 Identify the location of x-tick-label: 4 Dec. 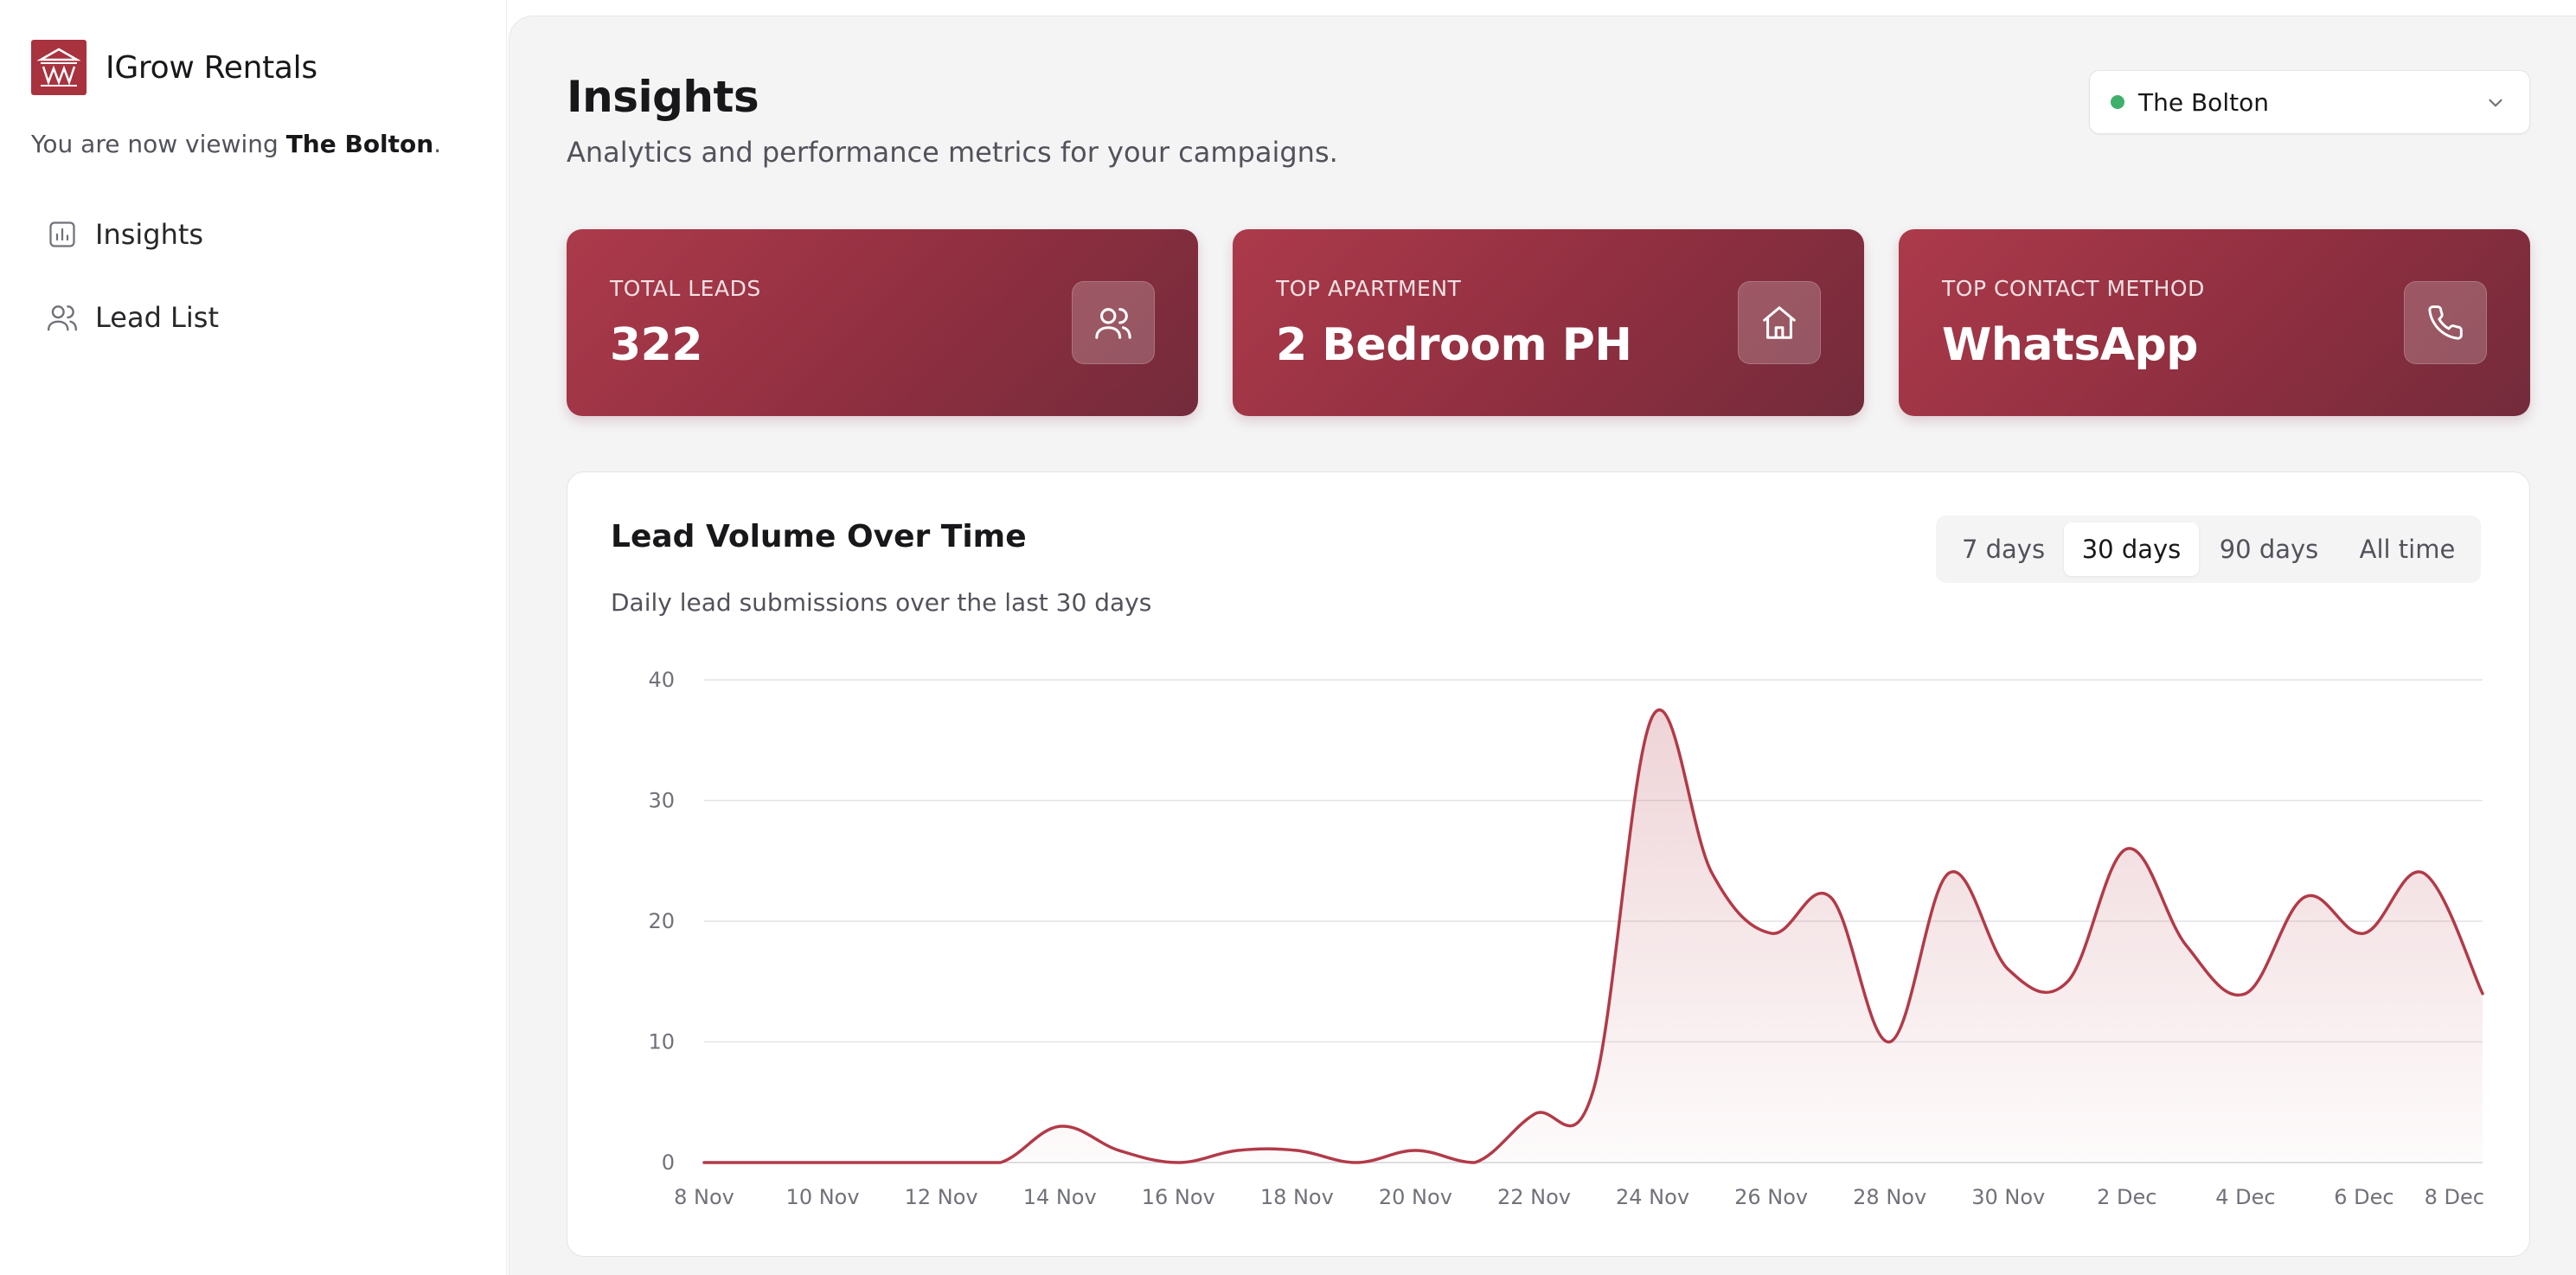
(2245, 1197).